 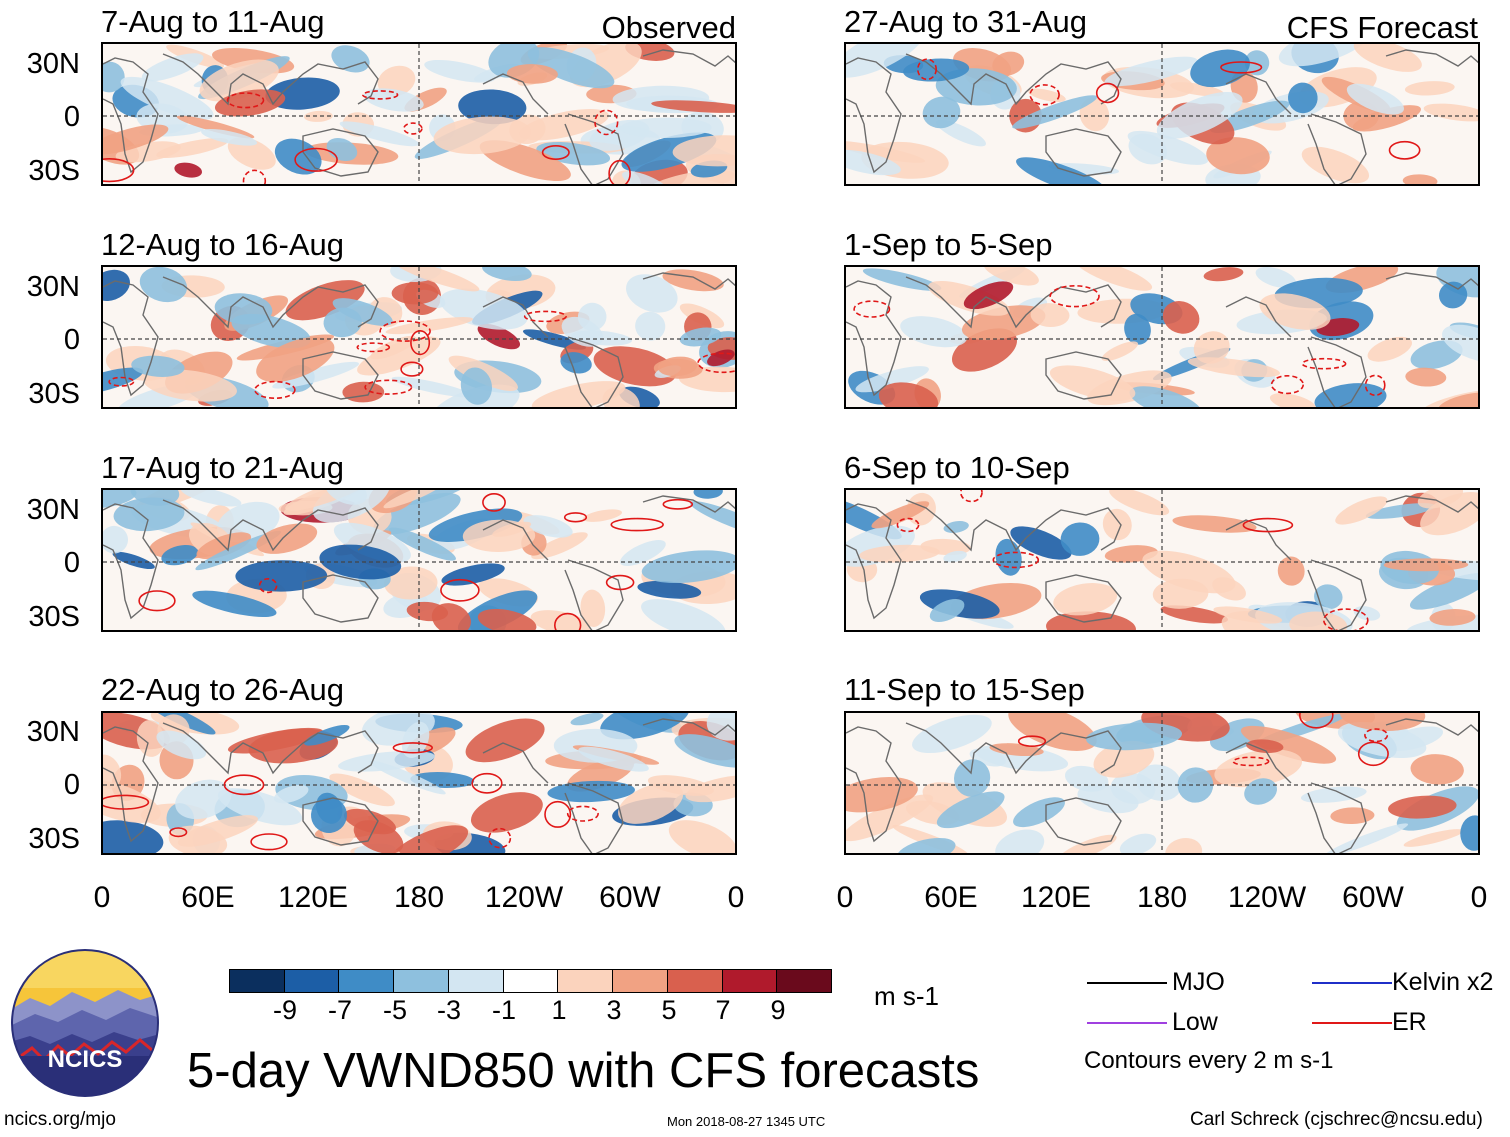 What do you see at coordinates (284, 1010) in the screenshot?
I see `colorbar-tick: -9` at bounding box center [284, 1010].